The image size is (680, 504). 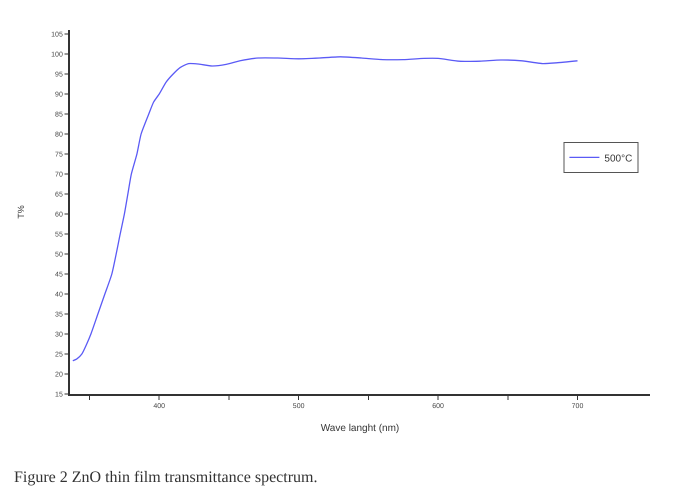 I want to click on legend-label: 500°C, so click(x=618, y=158).